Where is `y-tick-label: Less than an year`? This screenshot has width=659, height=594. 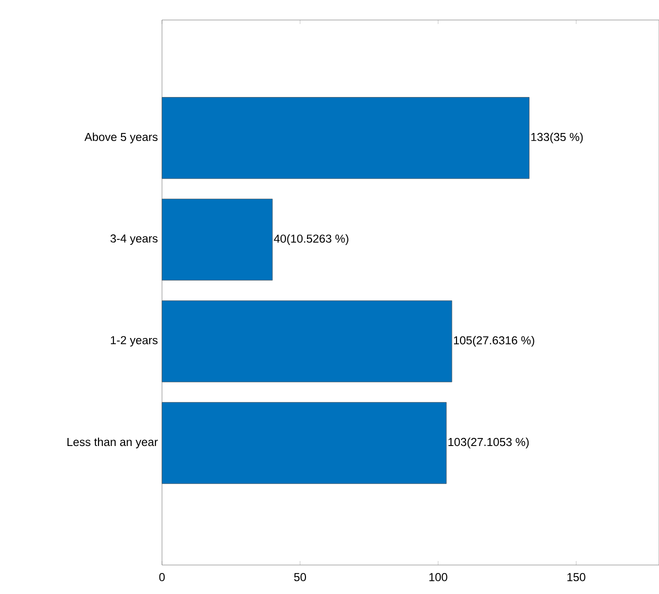
y-tick-label: Less than an year is located at coordinates (112, 443).